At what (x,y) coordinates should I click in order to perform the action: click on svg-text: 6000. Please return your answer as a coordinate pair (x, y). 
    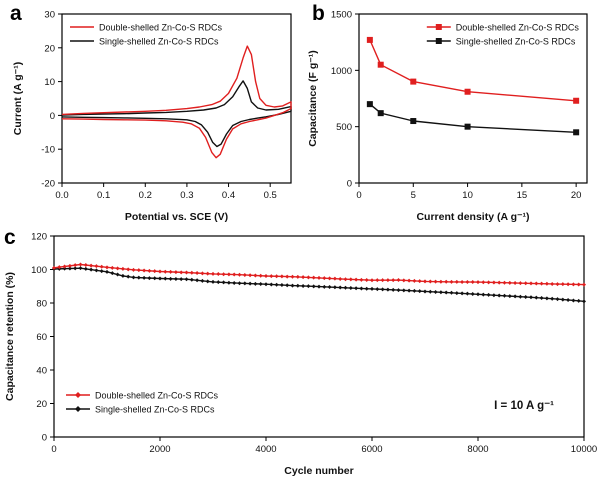
    Looking at the image, I should click on (371, 449).